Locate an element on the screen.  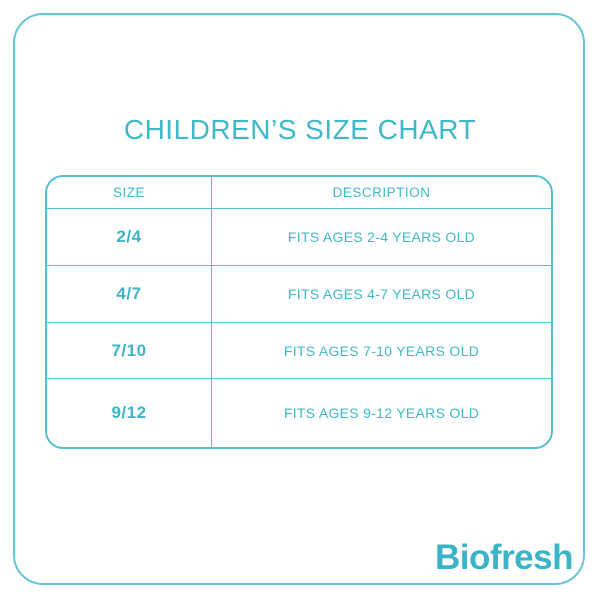
size-cell-7-10: 7/10 is located at coordinates (129, 350).